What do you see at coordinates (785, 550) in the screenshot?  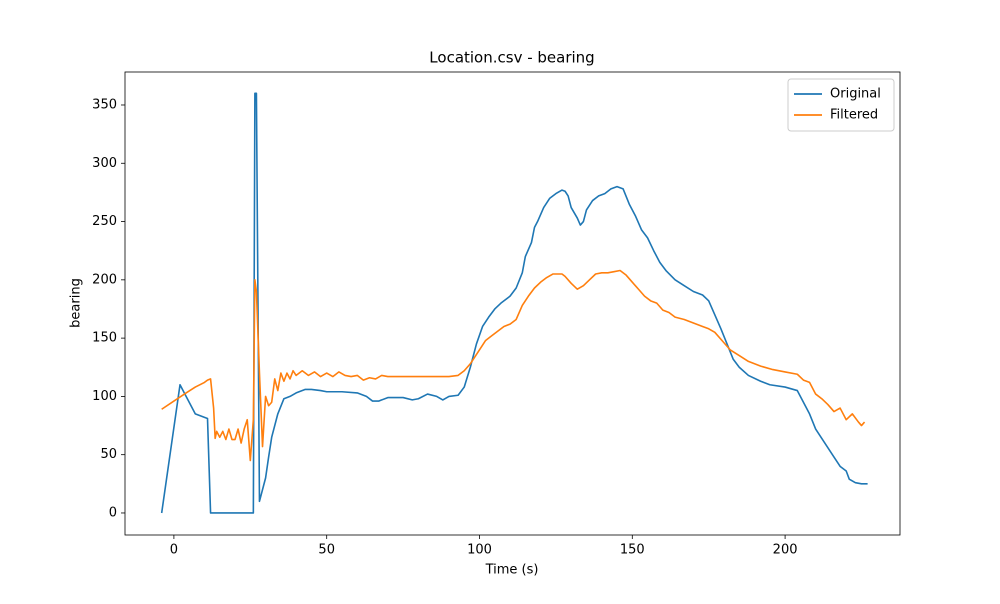 I see `x-tick-label: 200` at bounding box center [785, 550].